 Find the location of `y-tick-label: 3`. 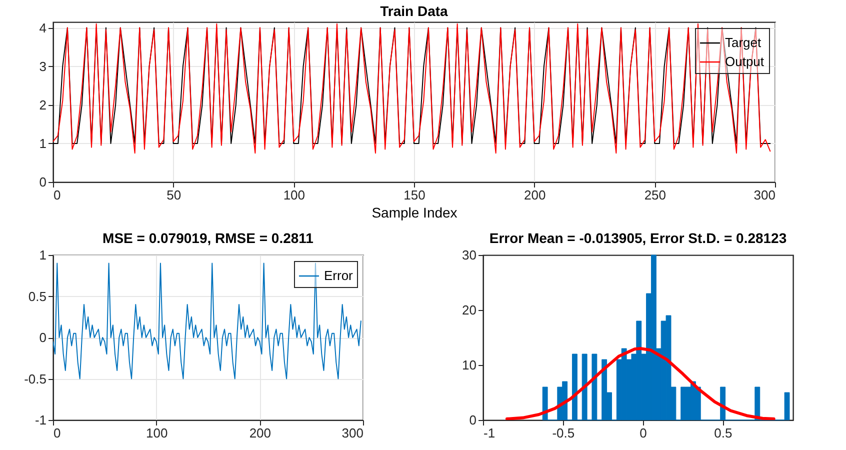

y-tick-label: 3 is located at coordinates (42, 66).